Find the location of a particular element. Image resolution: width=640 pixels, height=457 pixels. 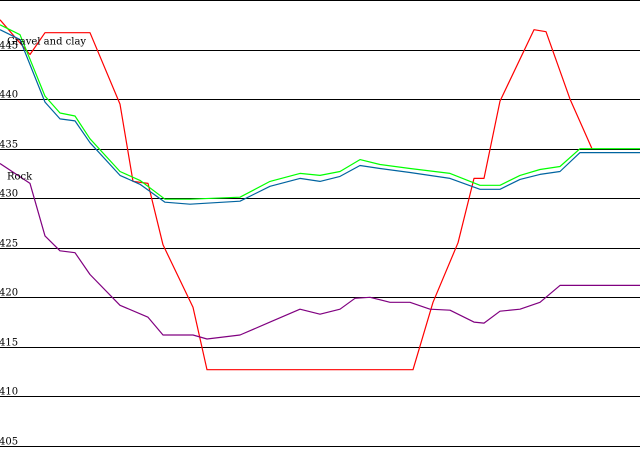

y-tick-label-450: 450 is located at coordinates (9, 1).